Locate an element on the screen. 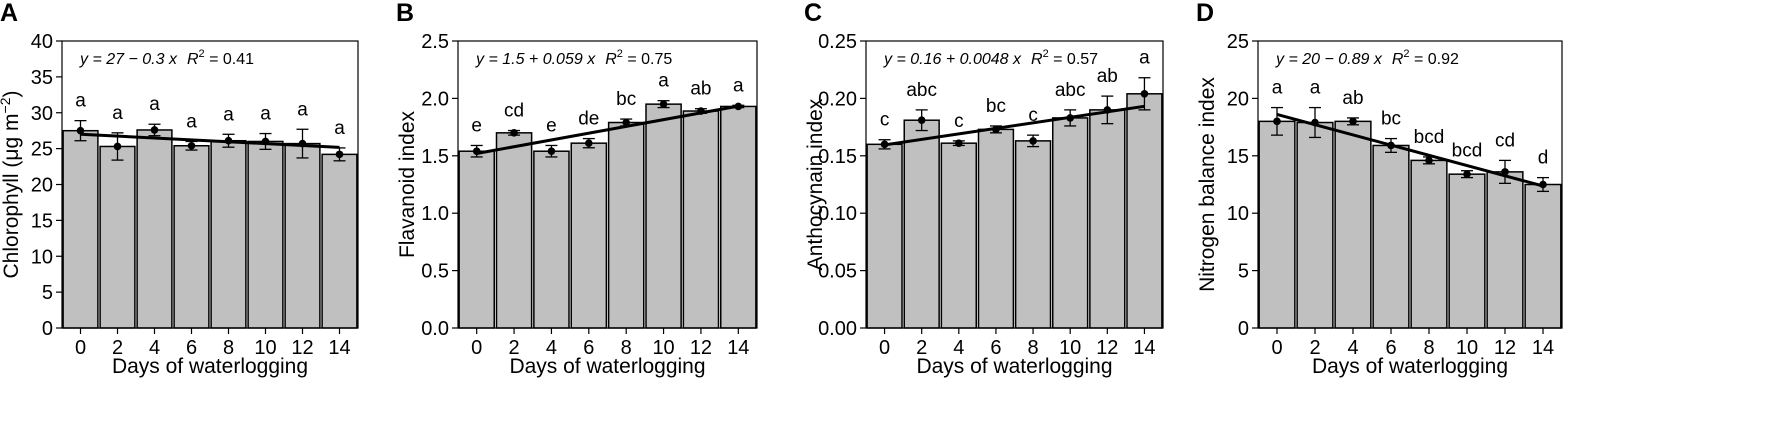 This screenshot has height=425, width=1772. regression-equation: y = 1.5 + 0.059 x R2 = 0.75 is located at coordinates (573, 58).